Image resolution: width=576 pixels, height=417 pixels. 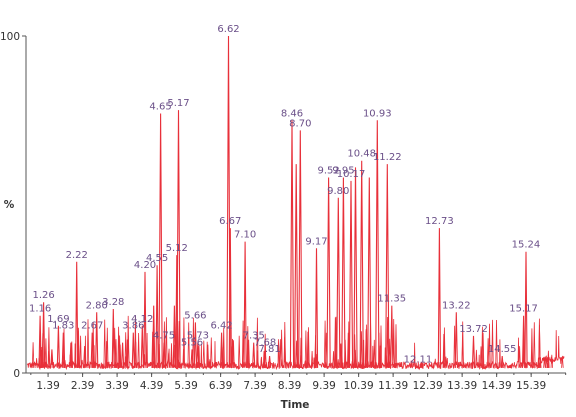 What do you see at coordinates (418, 359) in the screenshot?
I see `peak-label: 12.11` at bounding box center [418, 359].